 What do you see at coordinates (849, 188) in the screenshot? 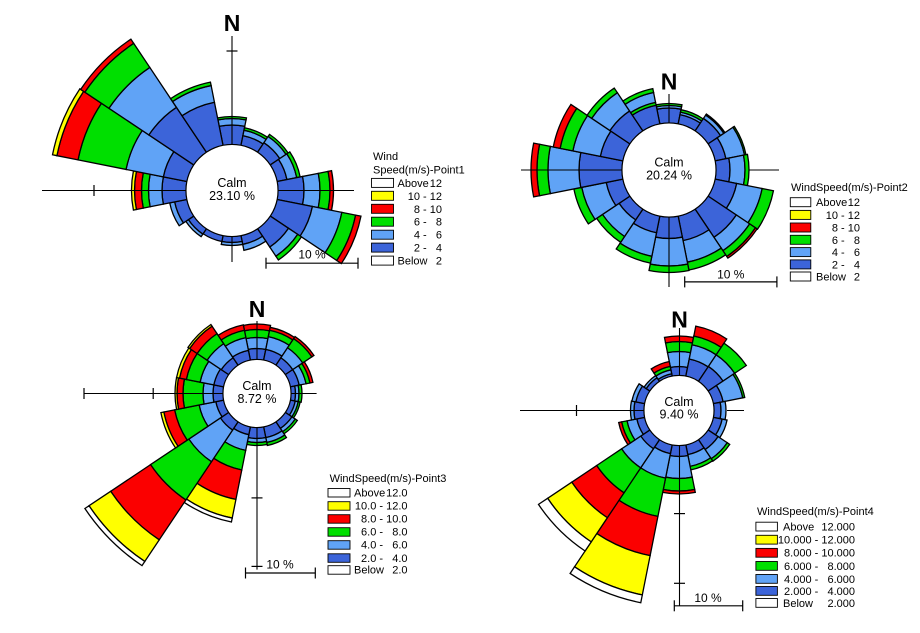
I see `svg-text: WindSpeed(m/s)-Point2` at bounding box center [849, 188].